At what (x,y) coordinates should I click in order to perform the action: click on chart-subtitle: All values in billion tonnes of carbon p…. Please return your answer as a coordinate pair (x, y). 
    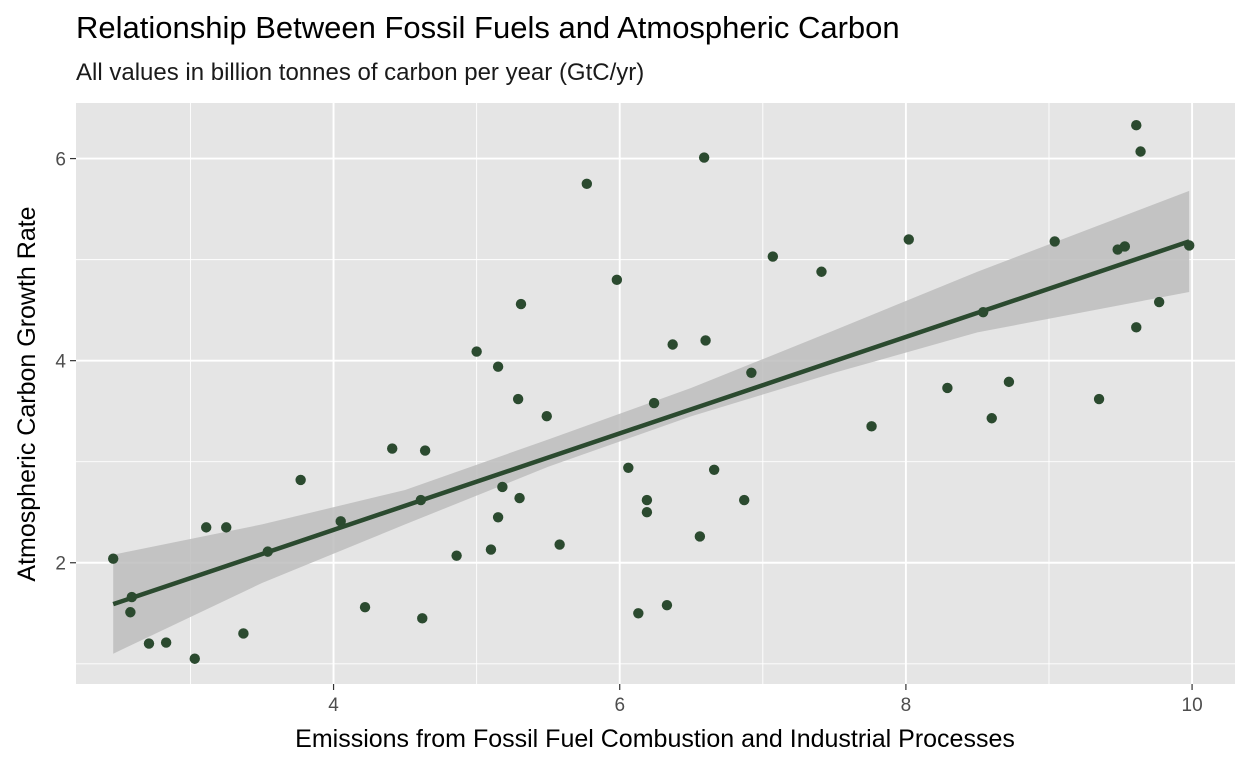
    Looking at the image, I should click on (360, 72).